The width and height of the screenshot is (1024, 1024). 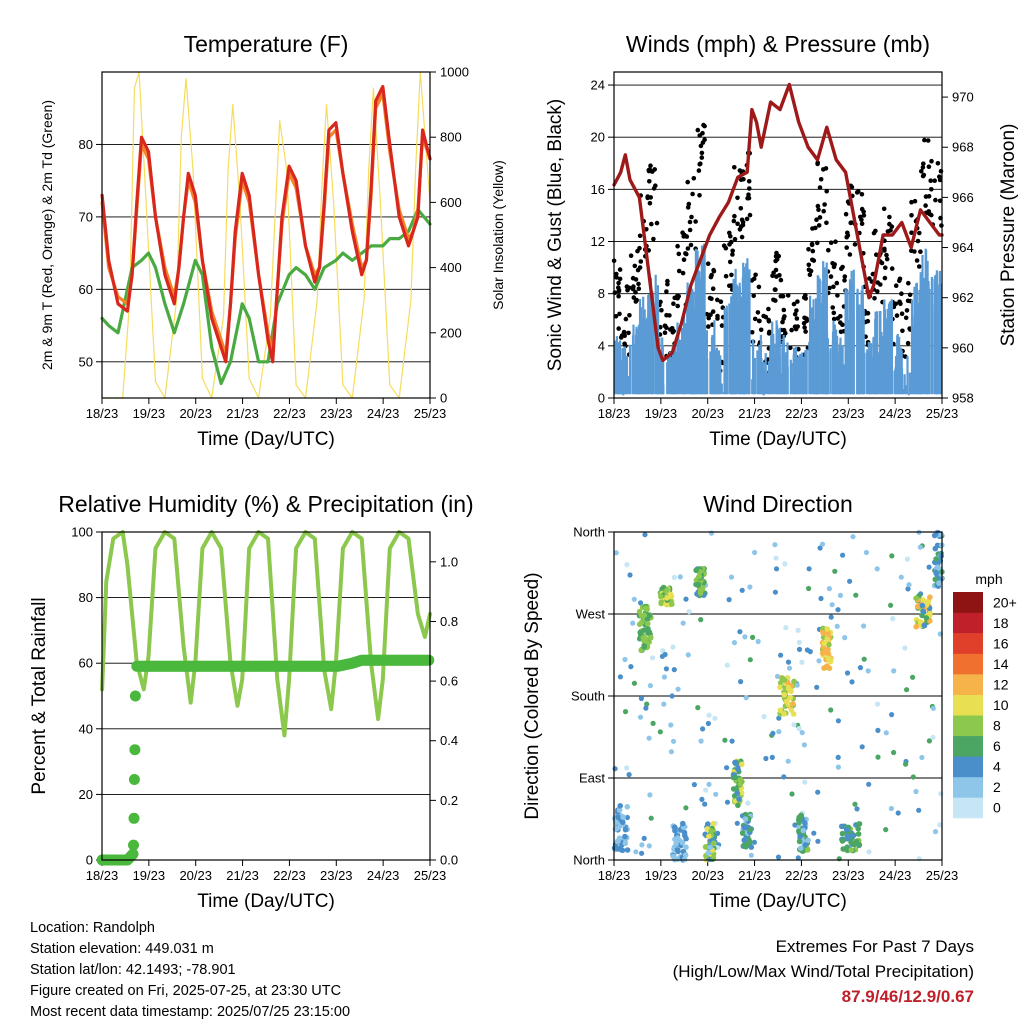 I want to click on winds-ytick-left-label: 12, so click(x=598, y=241).